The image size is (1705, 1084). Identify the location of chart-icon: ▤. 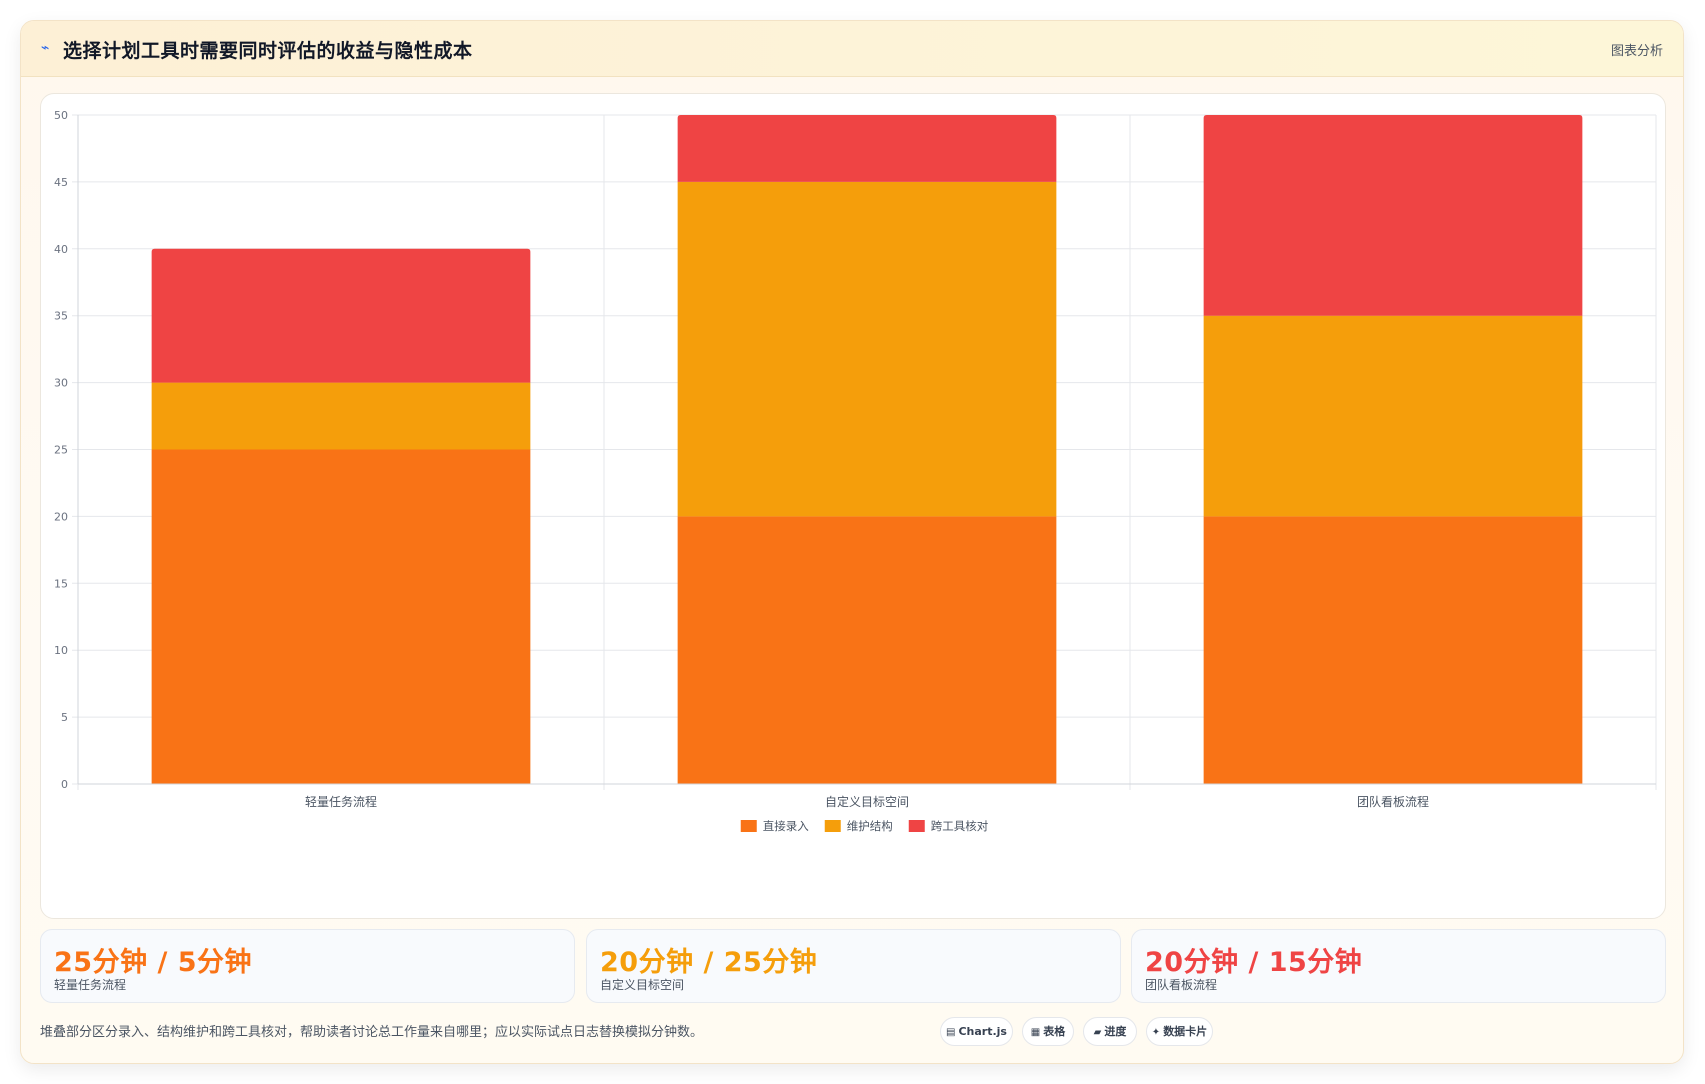
(951, 1032).